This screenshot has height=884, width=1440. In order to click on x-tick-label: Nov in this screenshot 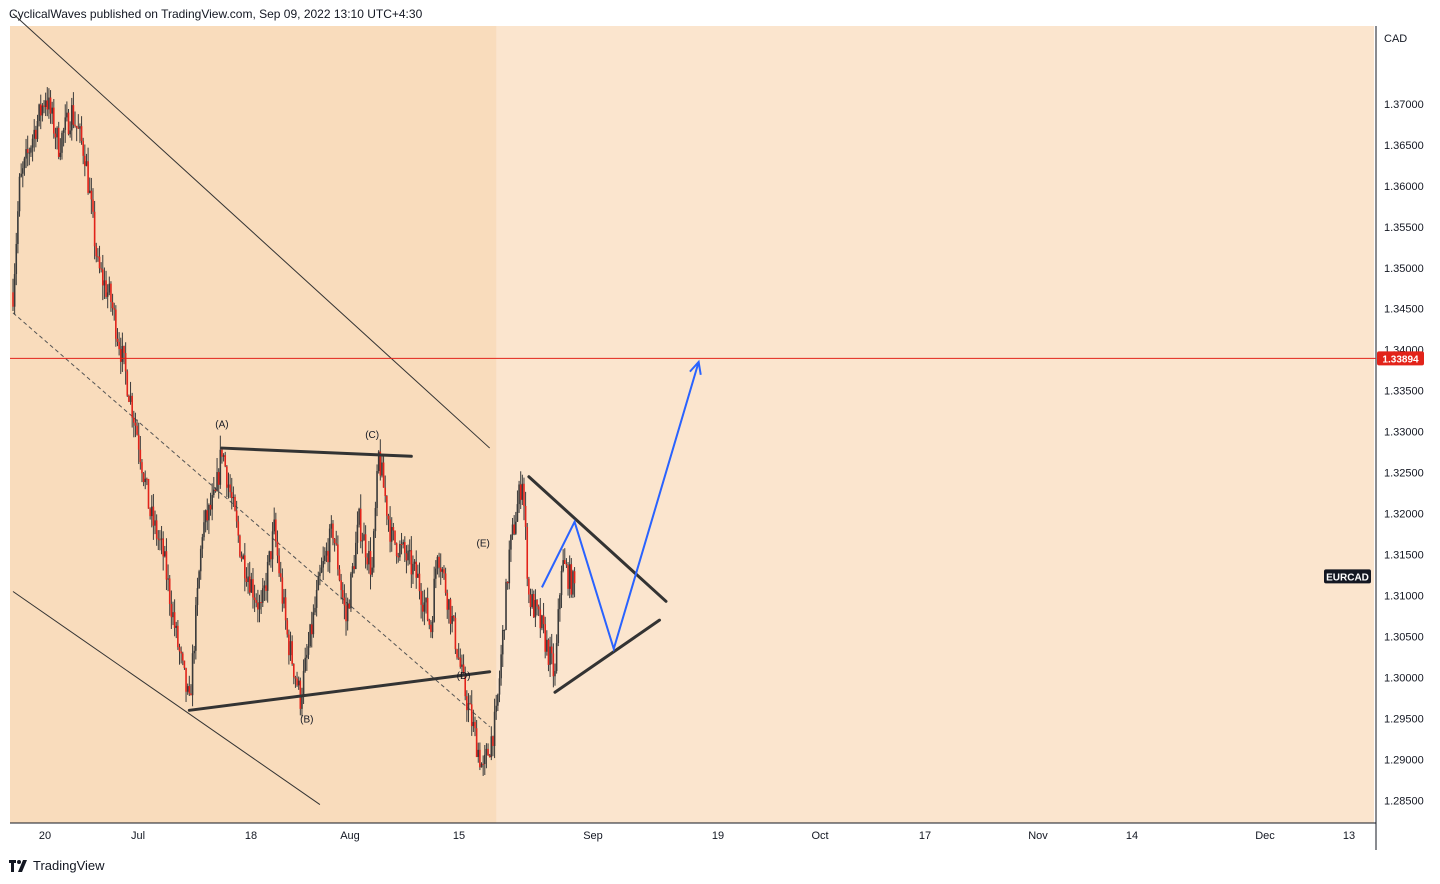, I will do `click(1038, 836)`.